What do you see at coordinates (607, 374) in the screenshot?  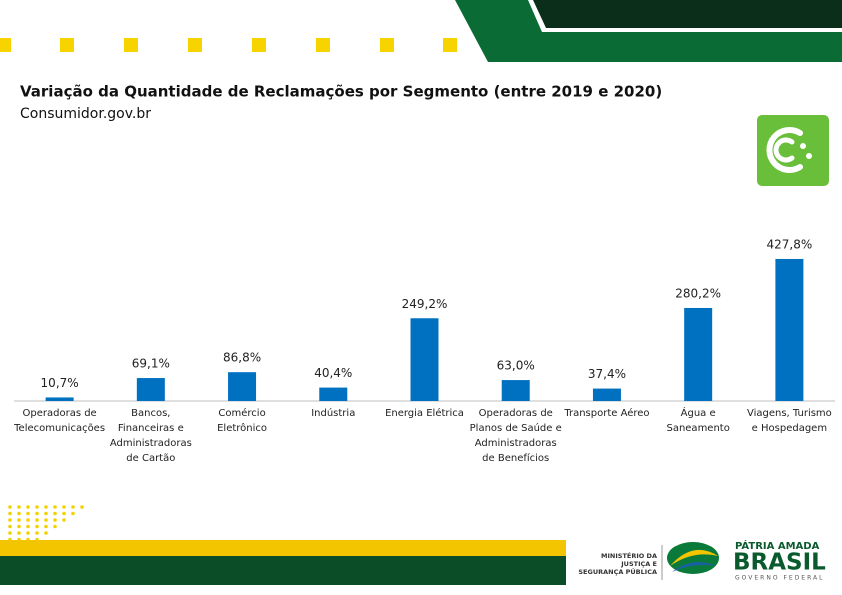 I see `data-label: 37,4%` at bounding box center [607, 374].